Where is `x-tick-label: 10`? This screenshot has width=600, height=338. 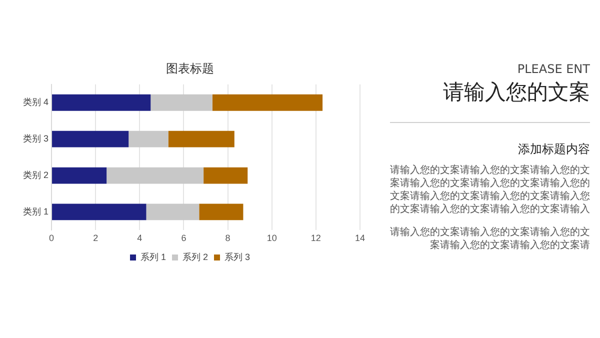 x-tick-label: 10 is located at coordinates (271, 238).